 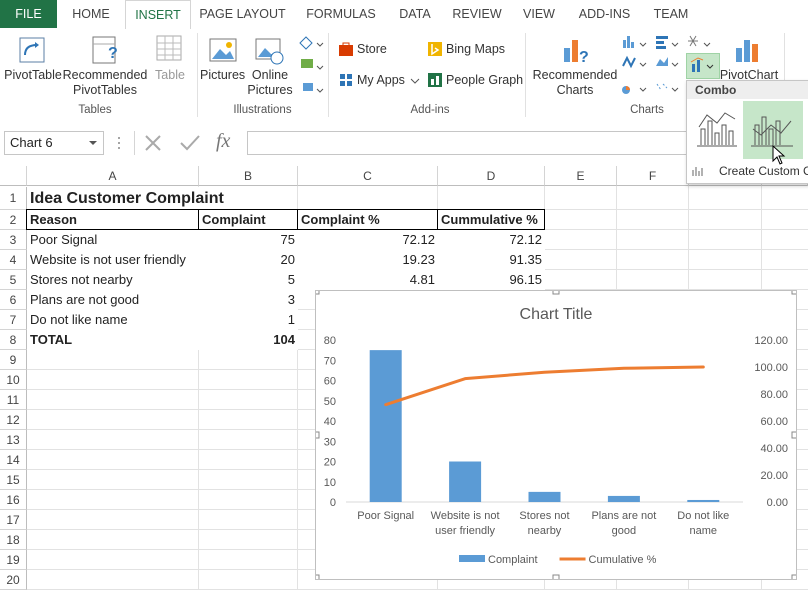 What do you see at coordinates (113, 320) in the screenshot?
I see `cell: Do not like name` at bounding box center [113, 320].